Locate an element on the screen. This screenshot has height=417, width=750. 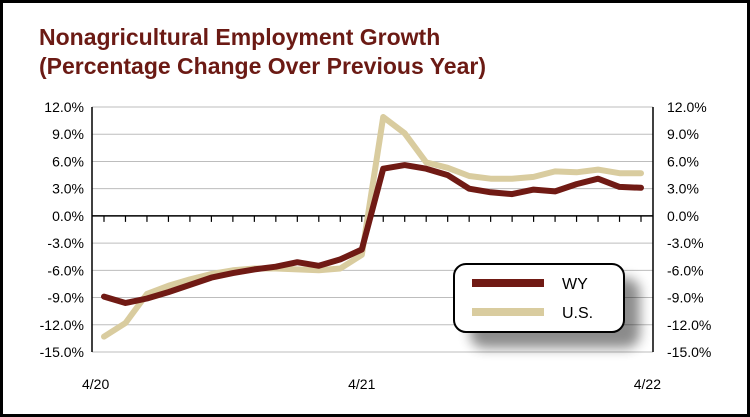
y-tick-label-left: 9.0% is located at coordinates (68, 134).